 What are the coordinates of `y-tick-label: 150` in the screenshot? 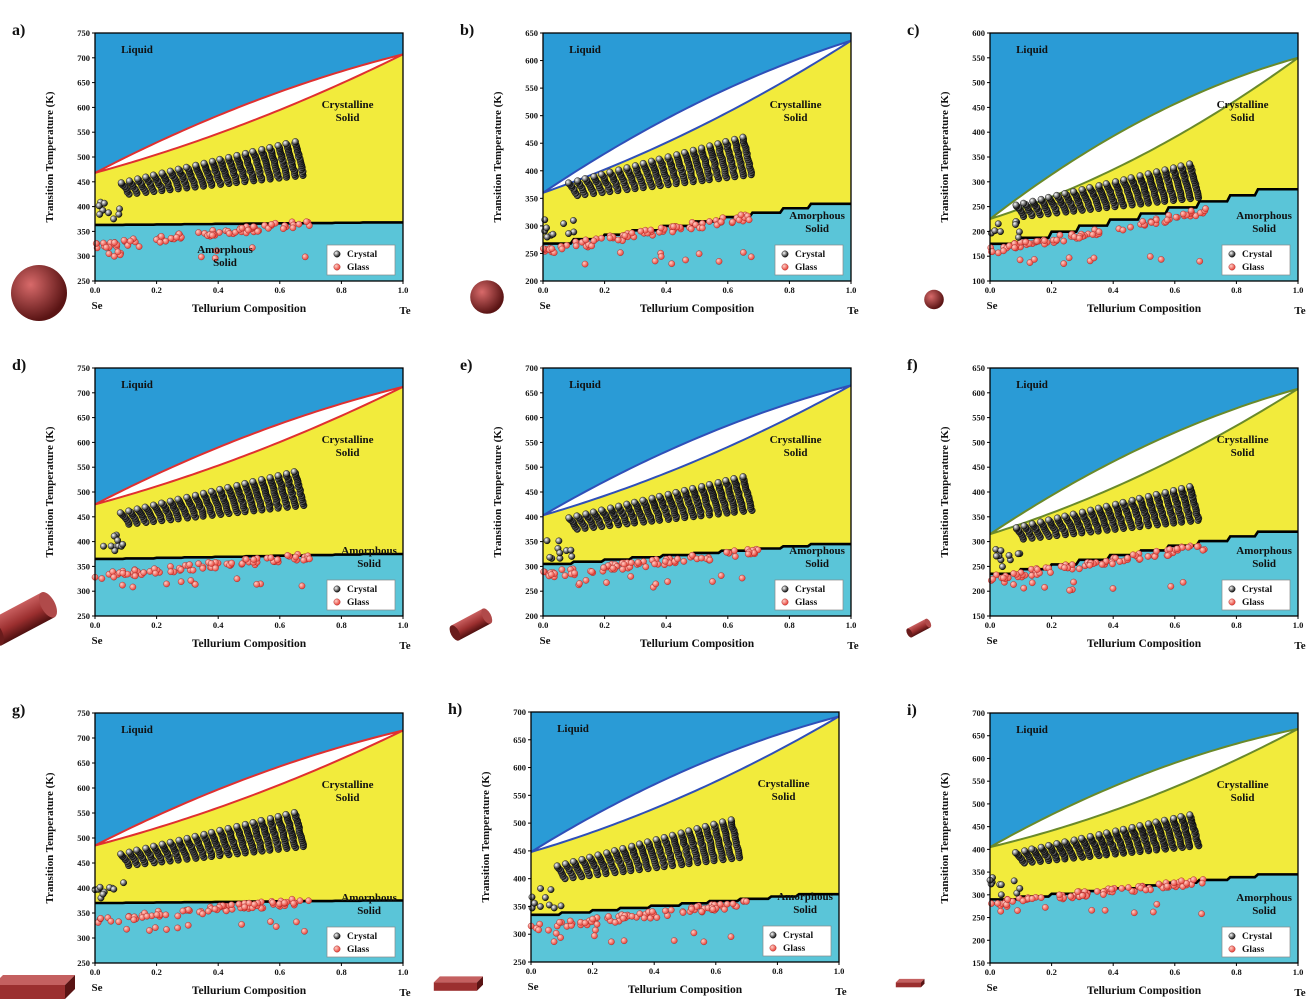 It's located at (978, 616).